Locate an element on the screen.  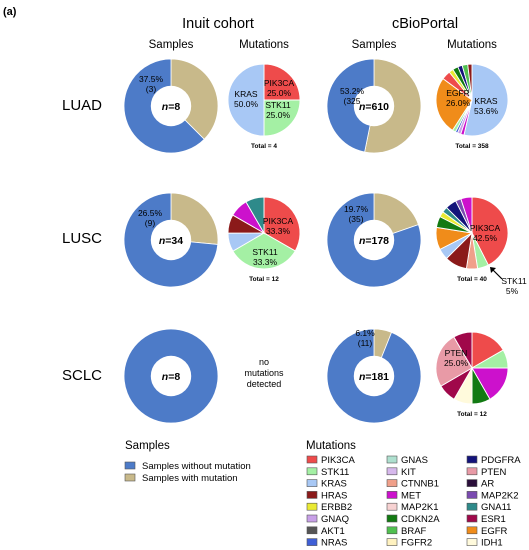
legend-swatch-met is located at coordinates (392, 495).